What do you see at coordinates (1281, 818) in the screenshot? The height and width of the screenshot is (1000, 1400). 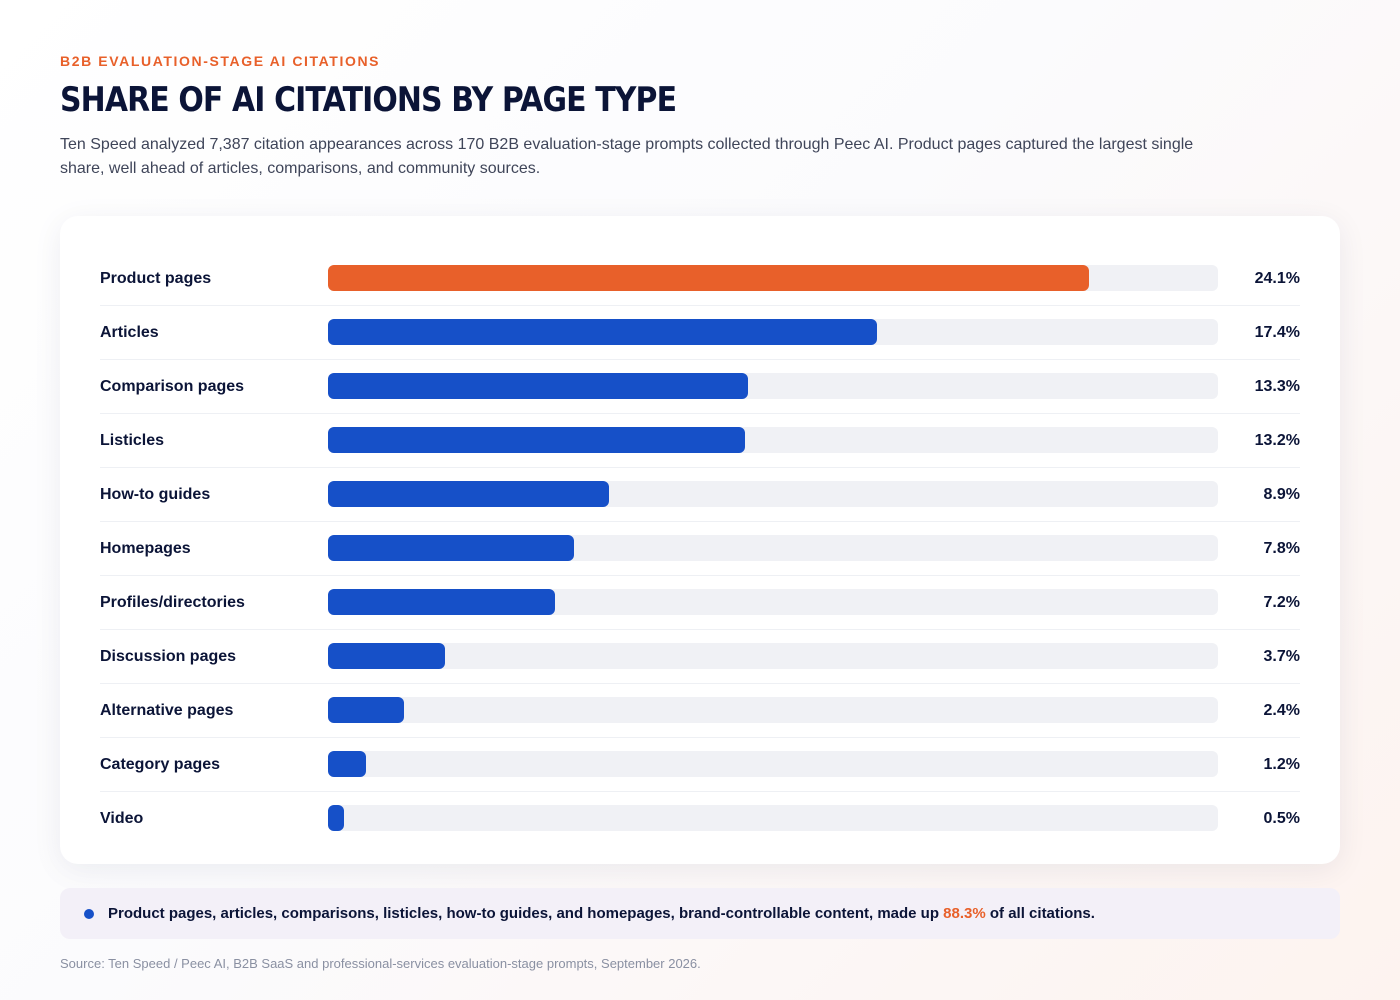 I see `value-label: 0.5%` at bounding box center [1281, 818].